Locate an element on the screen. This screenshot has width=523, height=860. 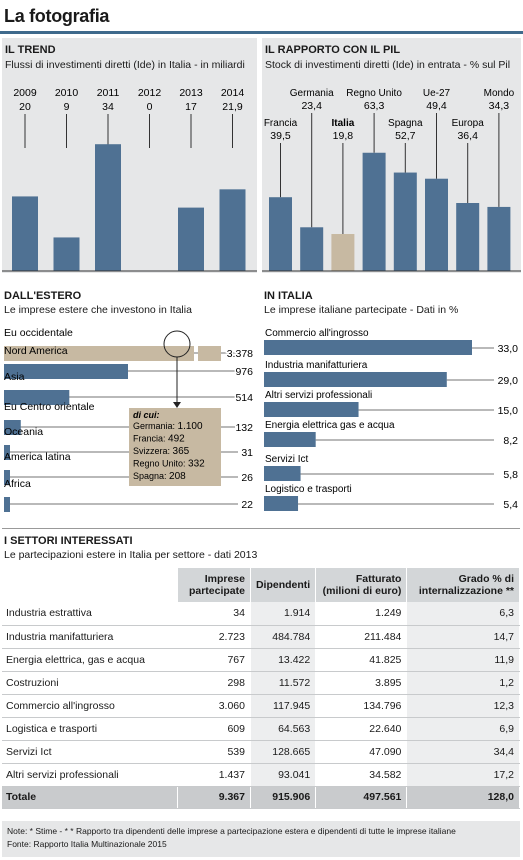
svg-text: 26 is located at coordinates (247, 478).